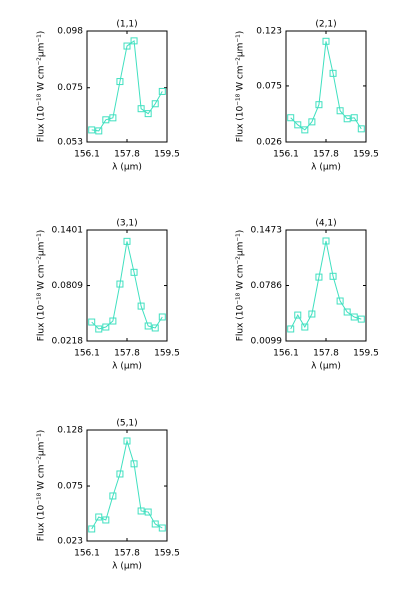  What do you see at coordinates (126, 25) in the screenshot?
I see `panel-title: (1,1)` at bounding box center [126, 25].